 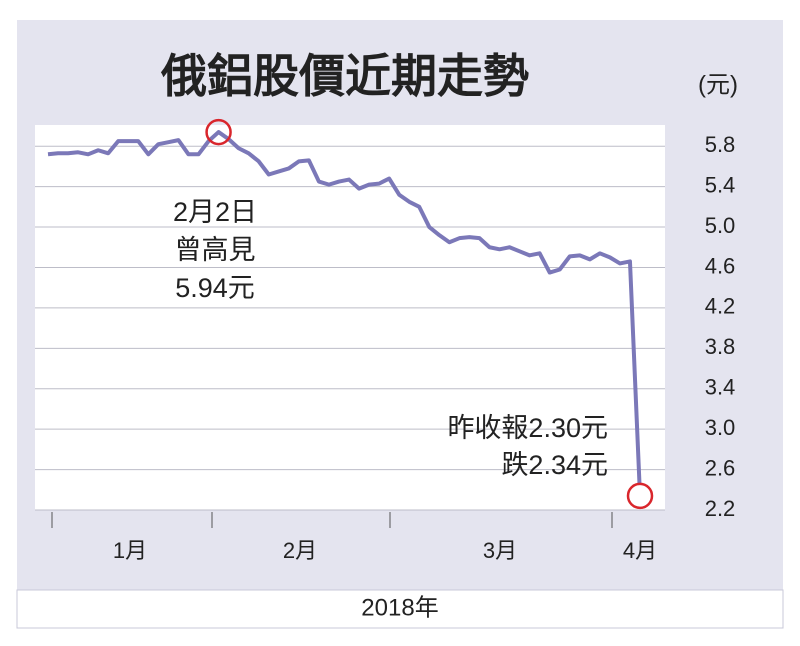 I want to click on close-annotation: 跌2.34元, so click(x=554, y=465).